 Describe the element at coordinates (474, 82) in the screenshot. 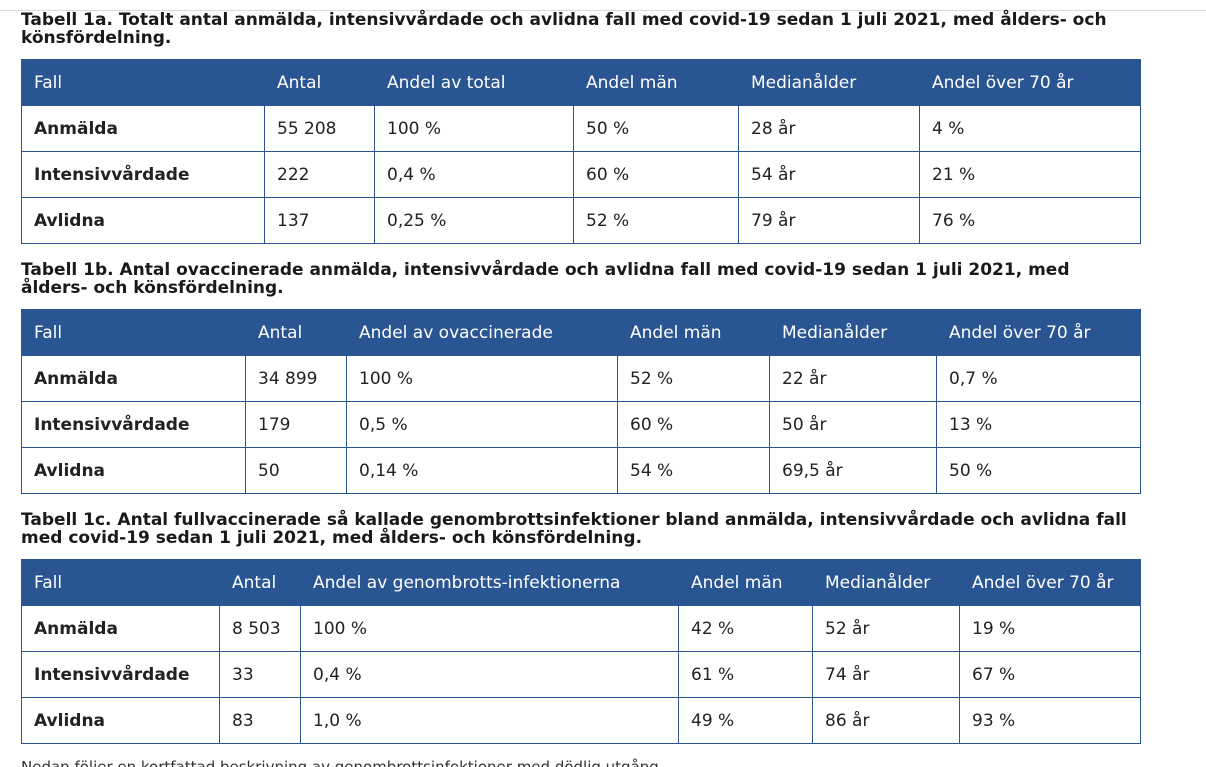

I see `header-andel: Andel av total` at that location.